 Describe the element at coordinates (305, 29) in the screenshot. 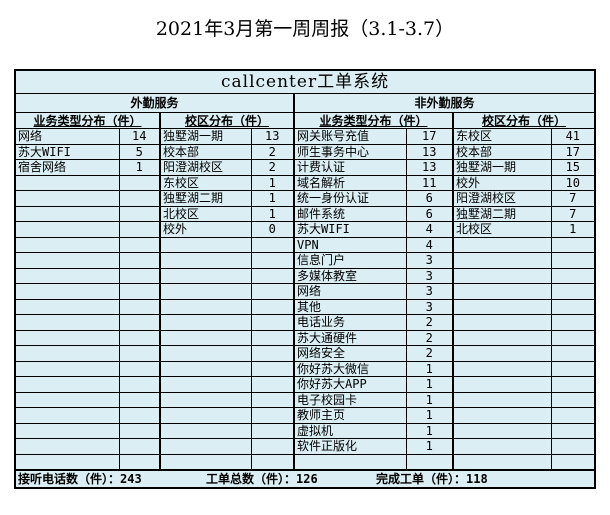

I see `report-title: 2021年3月第一周周报（3.1-3.7）` at that location.